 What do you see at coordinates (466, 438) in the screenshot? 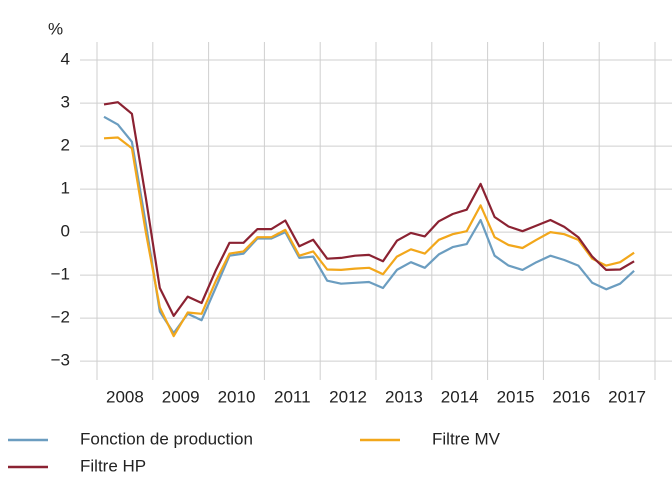
I see `legend-label: Filtre MV` at bounding box center [466, 438].